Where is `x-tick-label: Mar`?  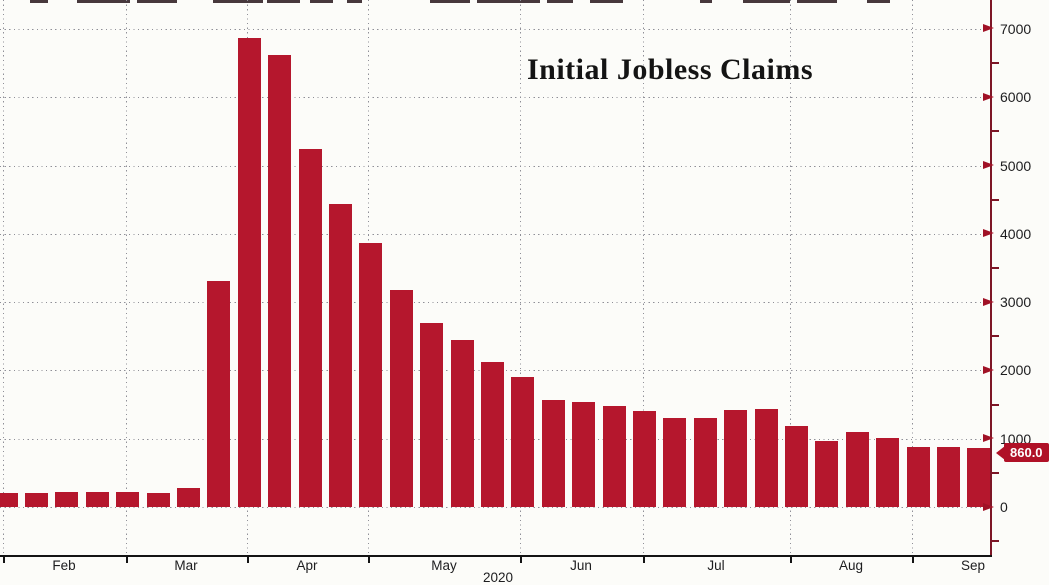
x-tick-label: Mar is located at coordinates (186, 565).